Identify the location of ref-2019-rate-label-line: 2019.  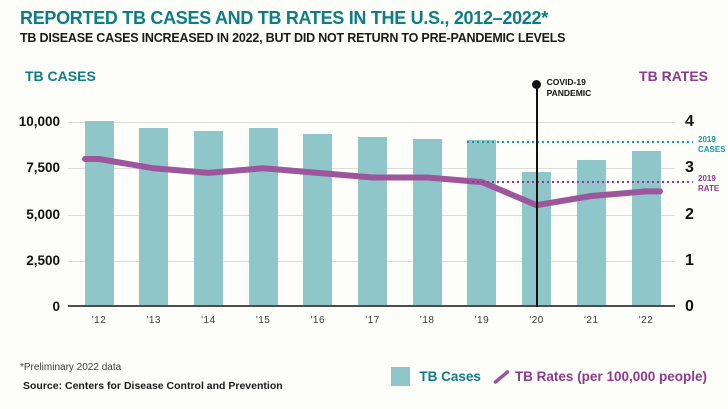
(707, 178).